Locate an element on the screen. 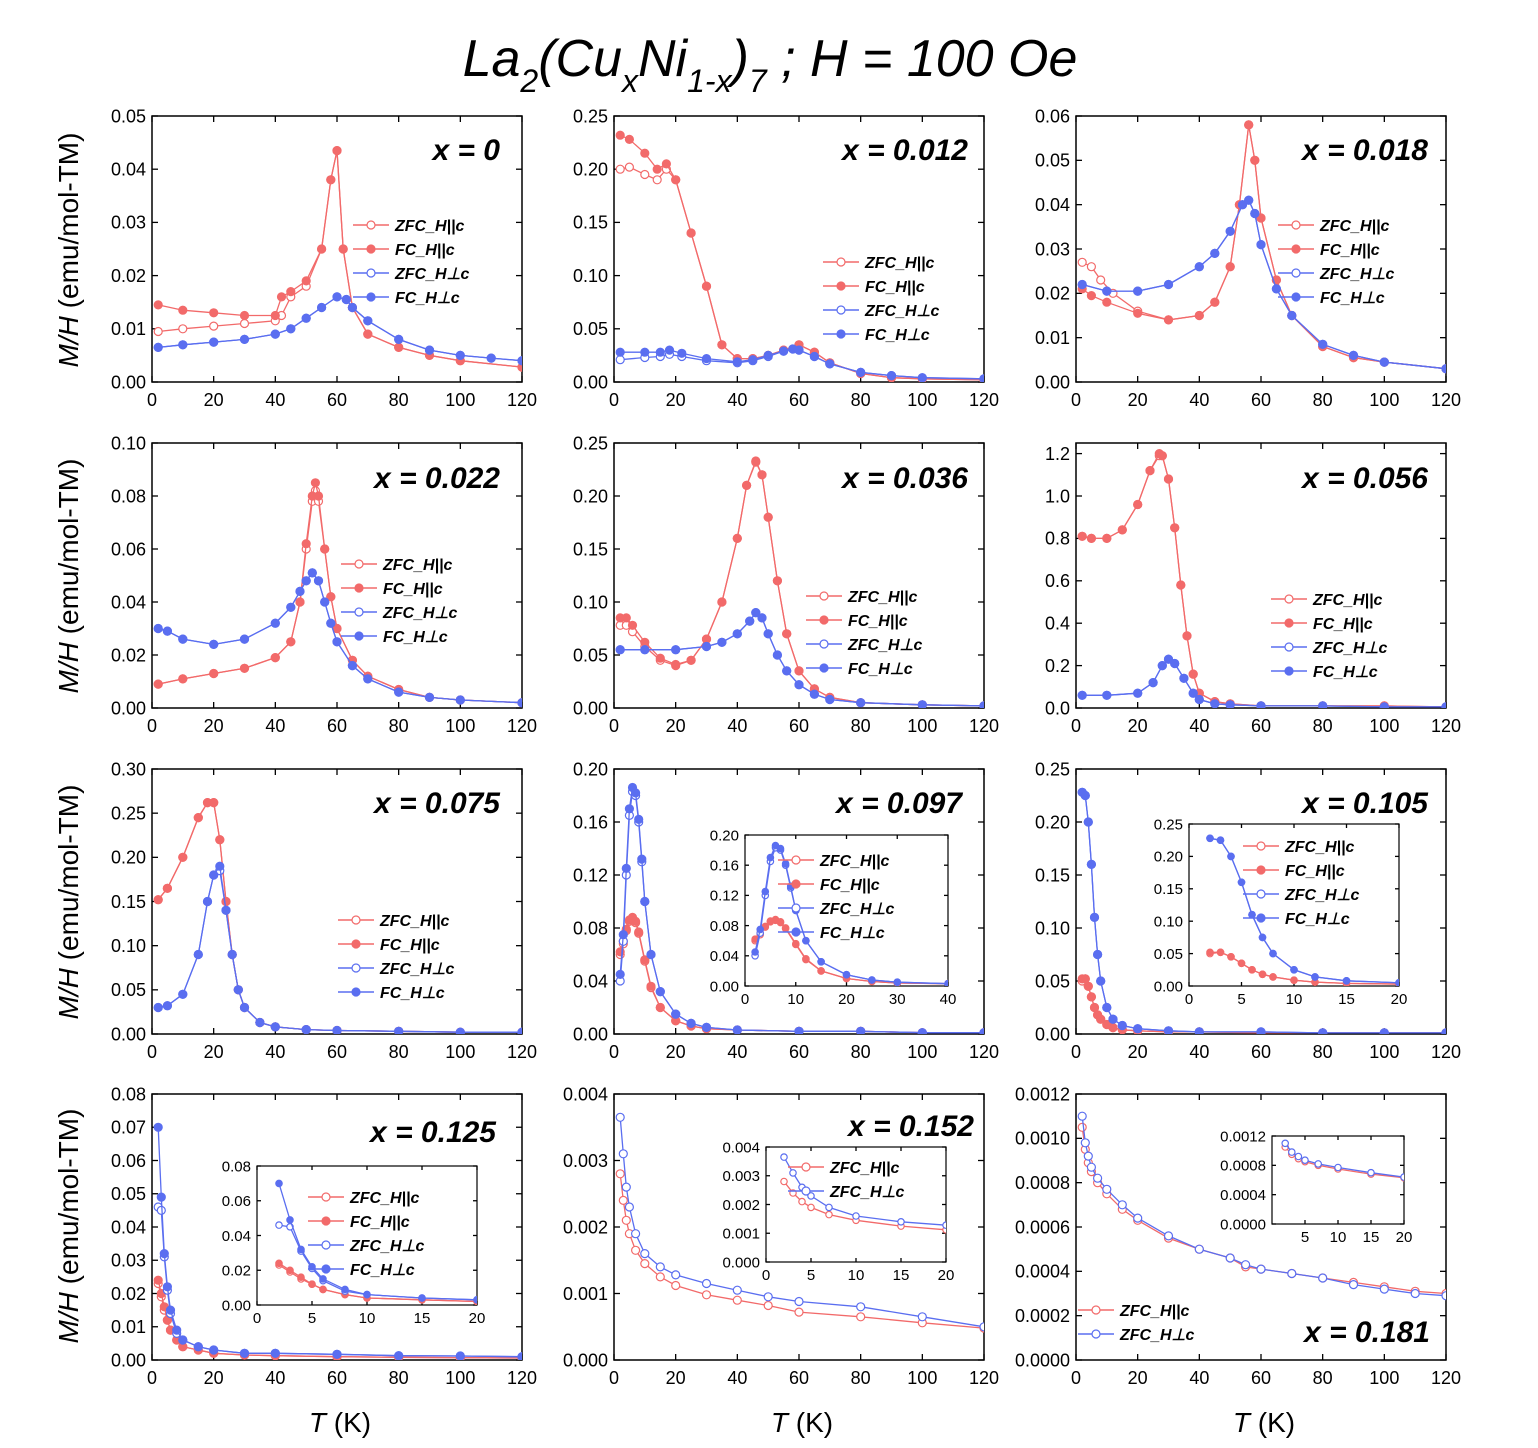 This screenshot has width=1538, height=1448. panel-5-line-FC_Hperpc is located at coordinates (802, 659).